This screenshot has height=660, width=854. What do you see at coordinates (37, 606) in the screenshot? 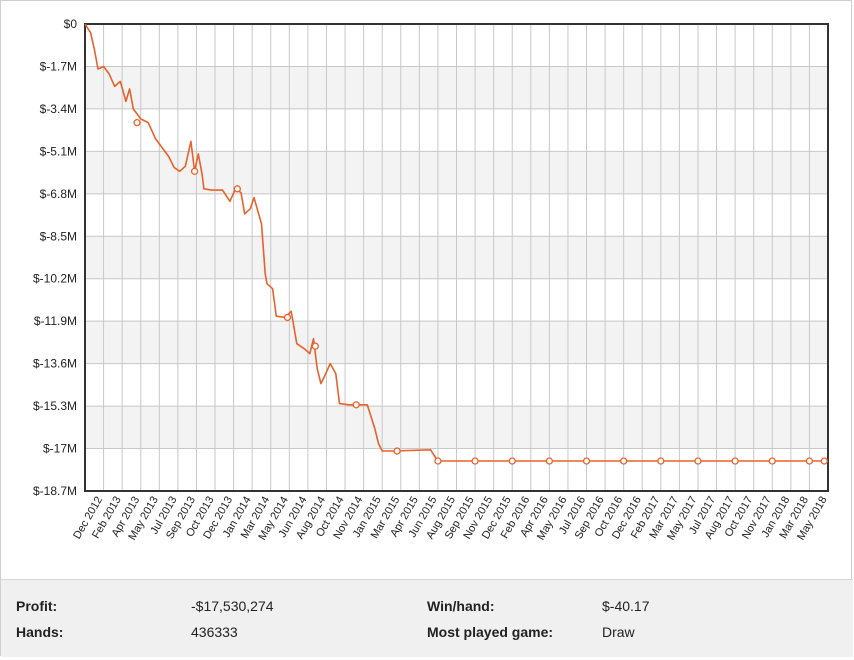
I see `profit-label: Profit:` at bounding box center [37, 606].